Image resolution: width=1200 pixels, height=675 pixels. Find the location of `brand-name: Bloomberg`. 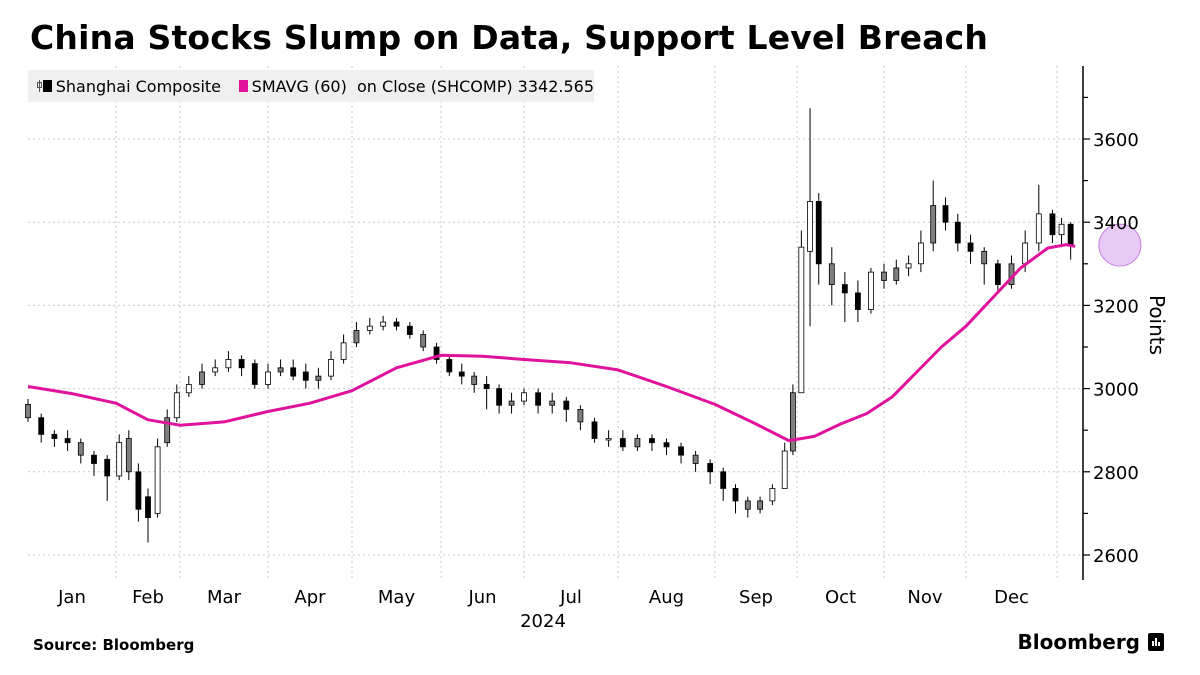

brand-name: Bloomberg is located at coordinates (1078, 642).